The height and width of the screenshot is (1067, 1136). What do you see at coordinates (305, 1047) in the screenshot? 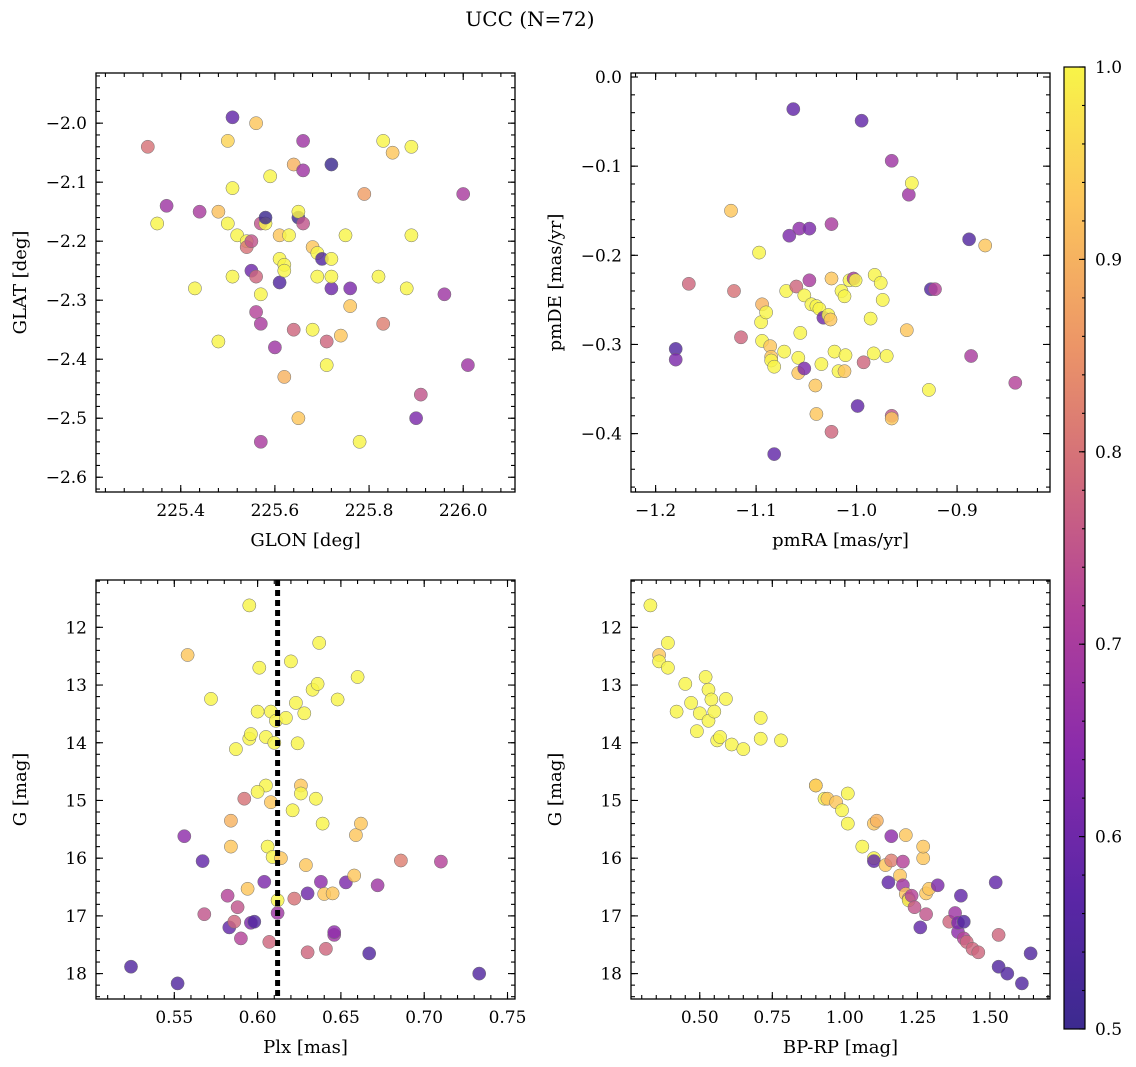
I see `x-axis-label: Plx [mas]` at bounding box center [305, 1047].